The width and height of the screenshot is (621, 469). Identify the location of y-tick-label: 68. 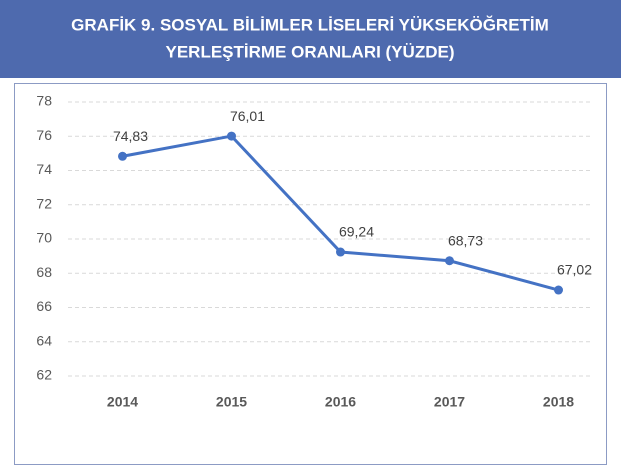
(44, 272).